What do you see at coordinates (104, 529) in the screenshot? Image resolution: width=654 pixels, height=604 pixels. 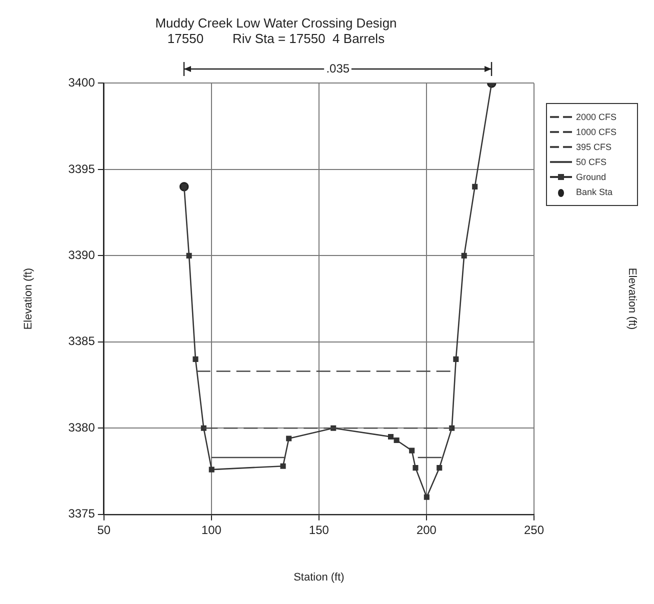 I see `x-tick-label: 50` at bounding box center [104, 529].